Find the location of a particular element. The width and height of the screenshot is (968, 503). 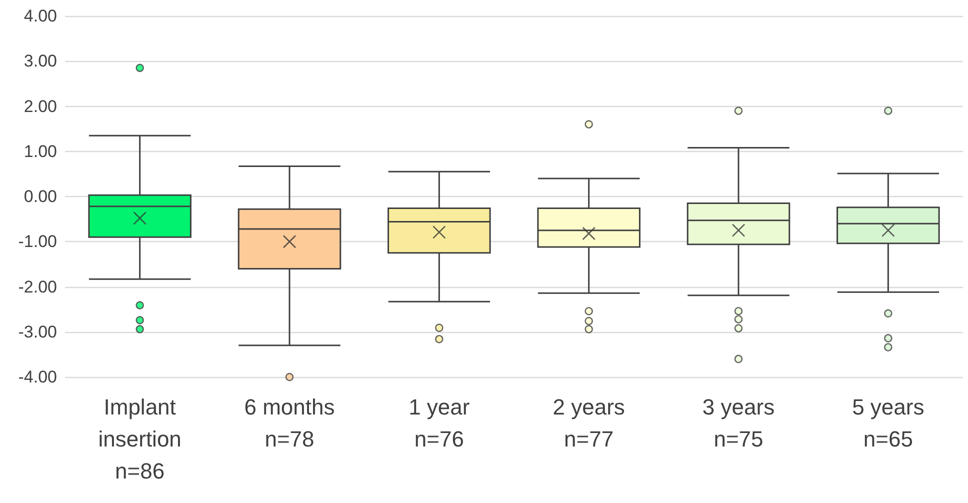

x-tick-label: 3 years n=75 is located at coordinates (738, 423).